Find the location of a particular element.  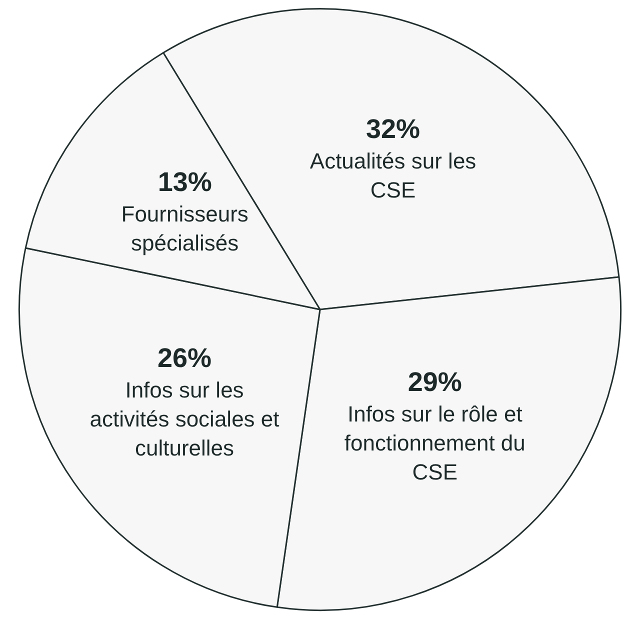

data-label: 13% is located at coordinates (185, 182).